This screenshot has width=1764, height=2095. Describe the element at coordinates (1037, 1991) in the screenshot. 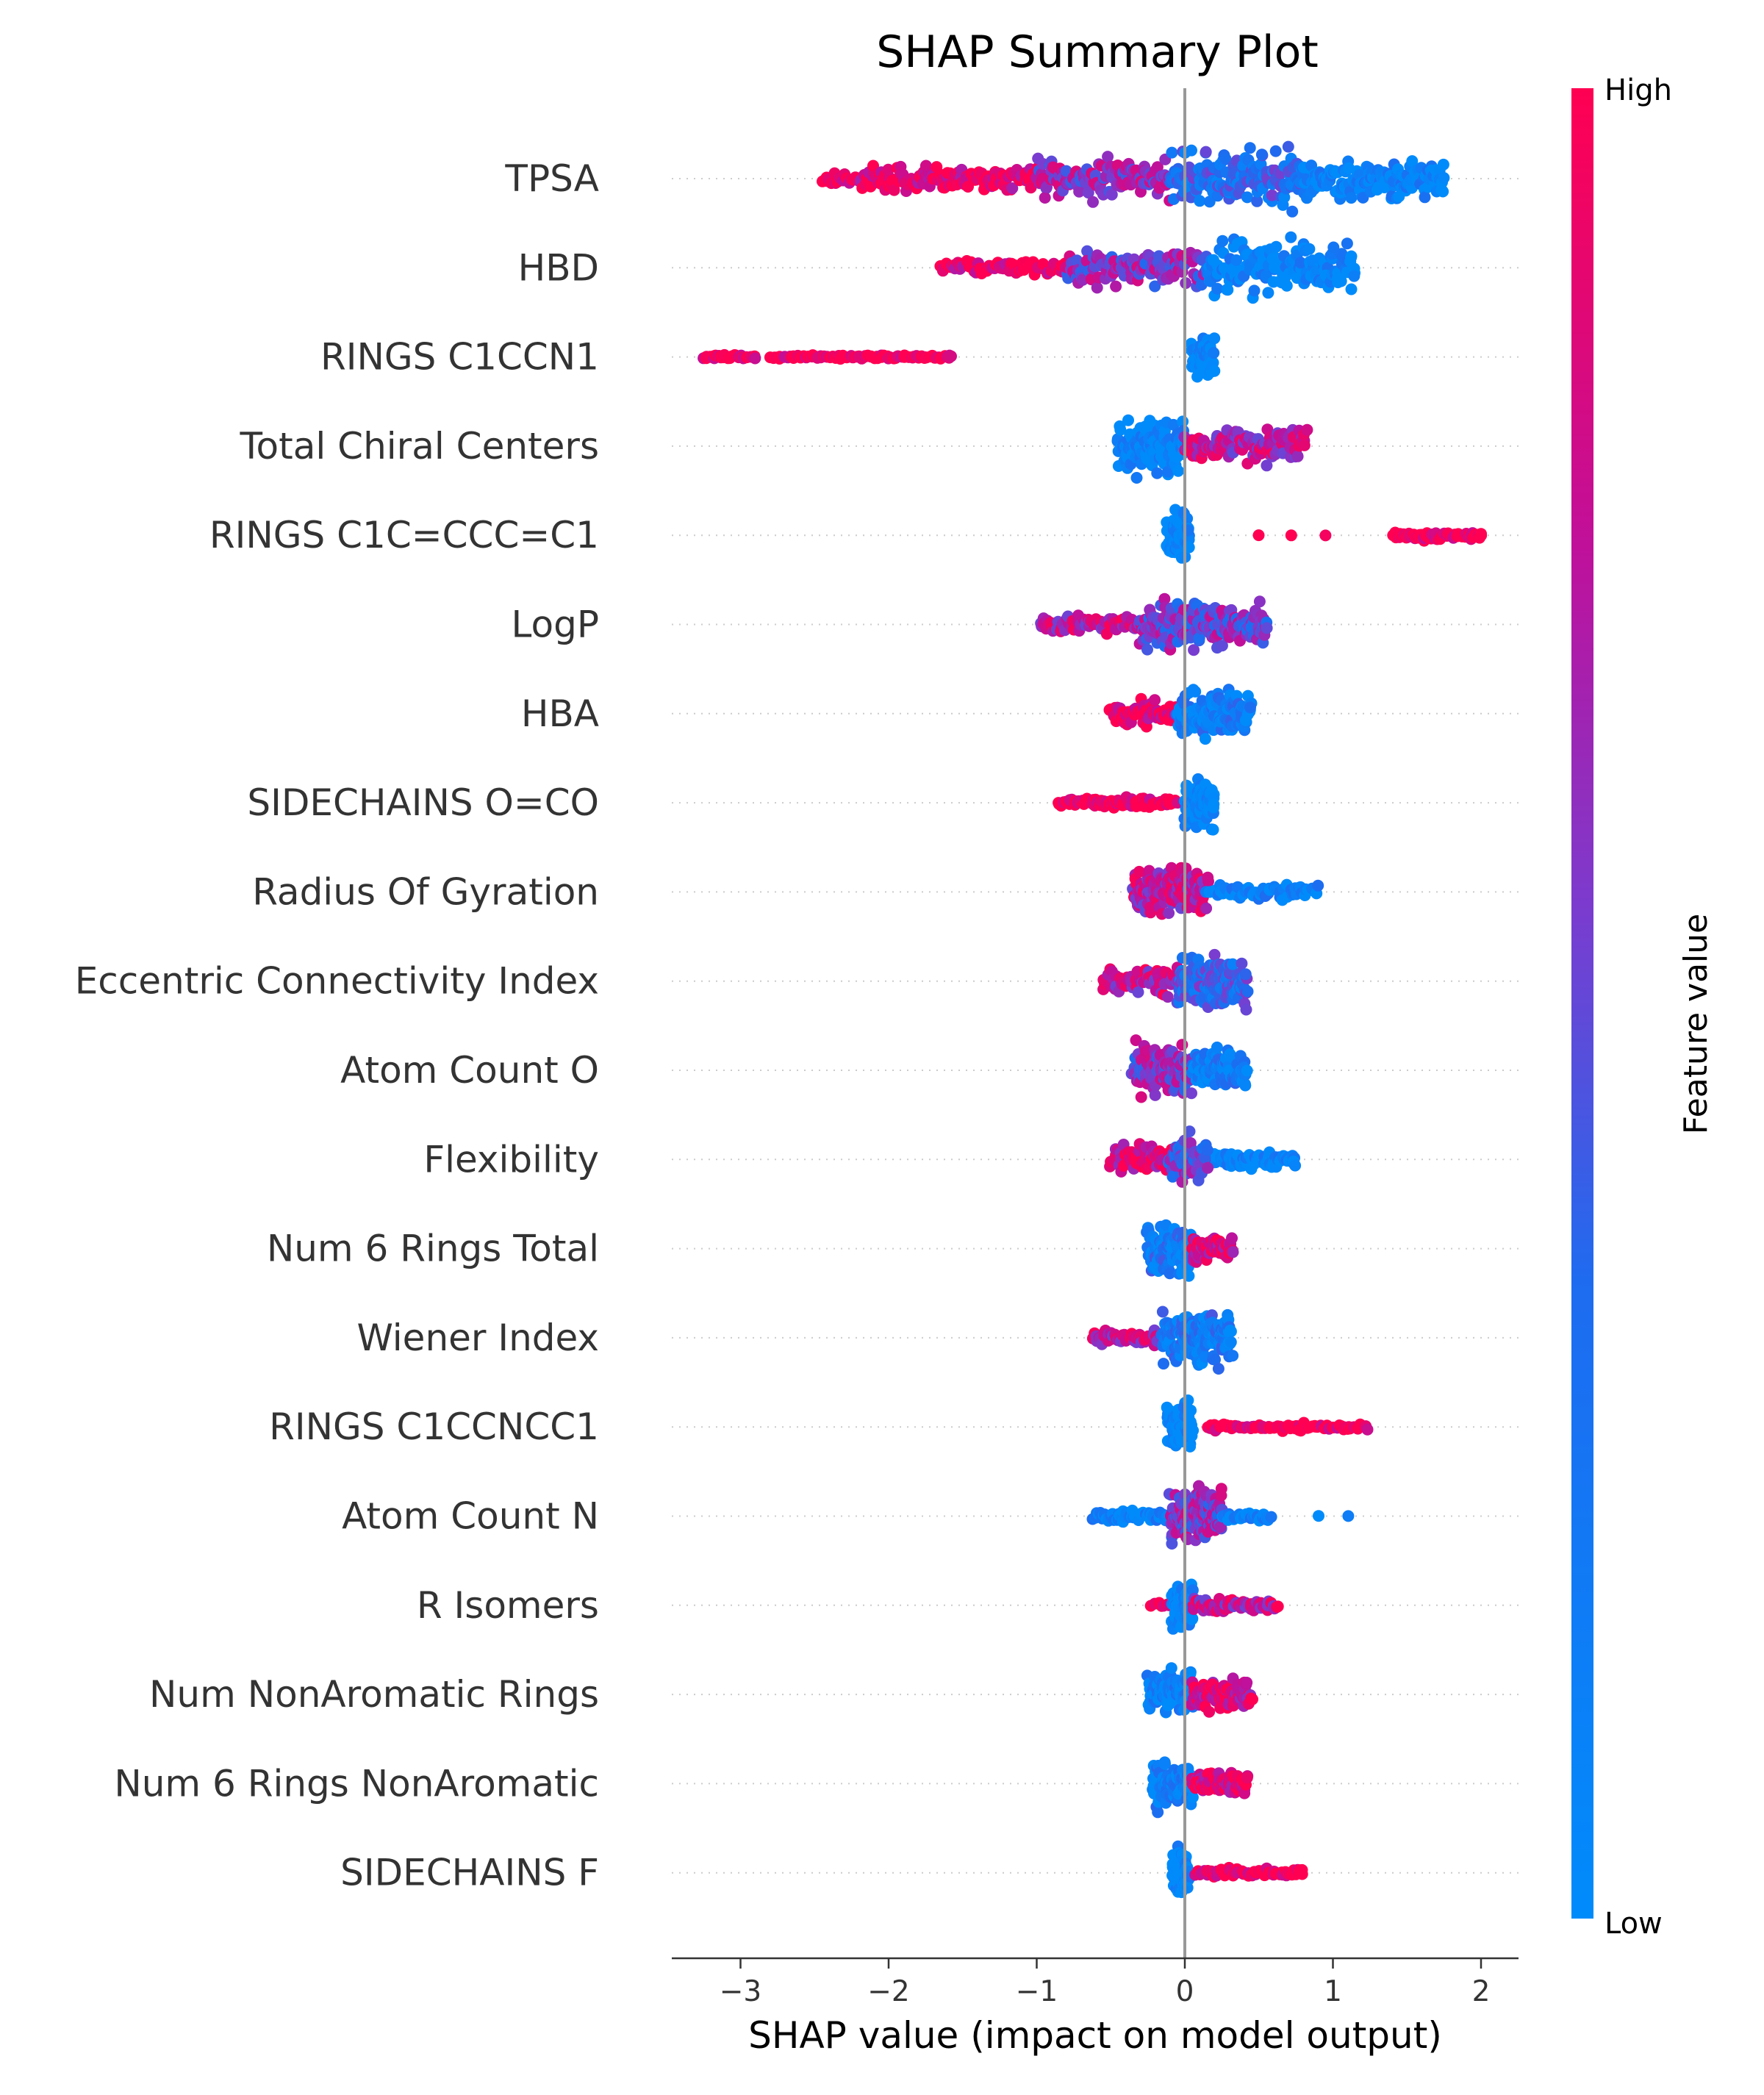

I see `x-tick-label: −1` at that location.